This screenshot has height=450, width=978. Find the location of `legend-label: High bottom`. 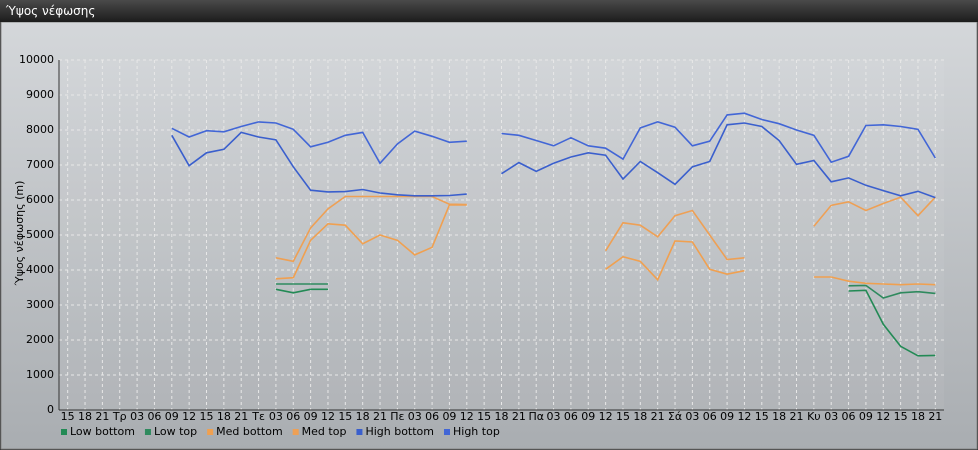

legend-label: High bottom is located at coordinates (399, 431).